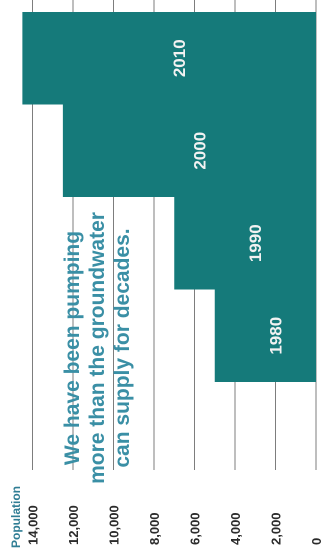 This screenshot has height=558, width=324. Describe the element at coordinates (276, 528) in the screenshot. I see `y-tick-label: 2,000` at that location.